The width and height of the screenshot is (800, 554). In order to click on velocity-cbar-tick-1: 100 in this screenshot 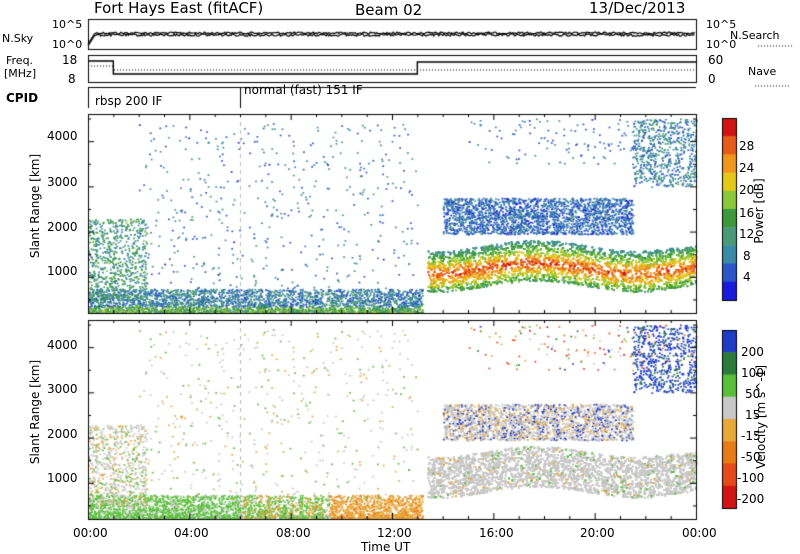, I will do `click(752, 373)`.